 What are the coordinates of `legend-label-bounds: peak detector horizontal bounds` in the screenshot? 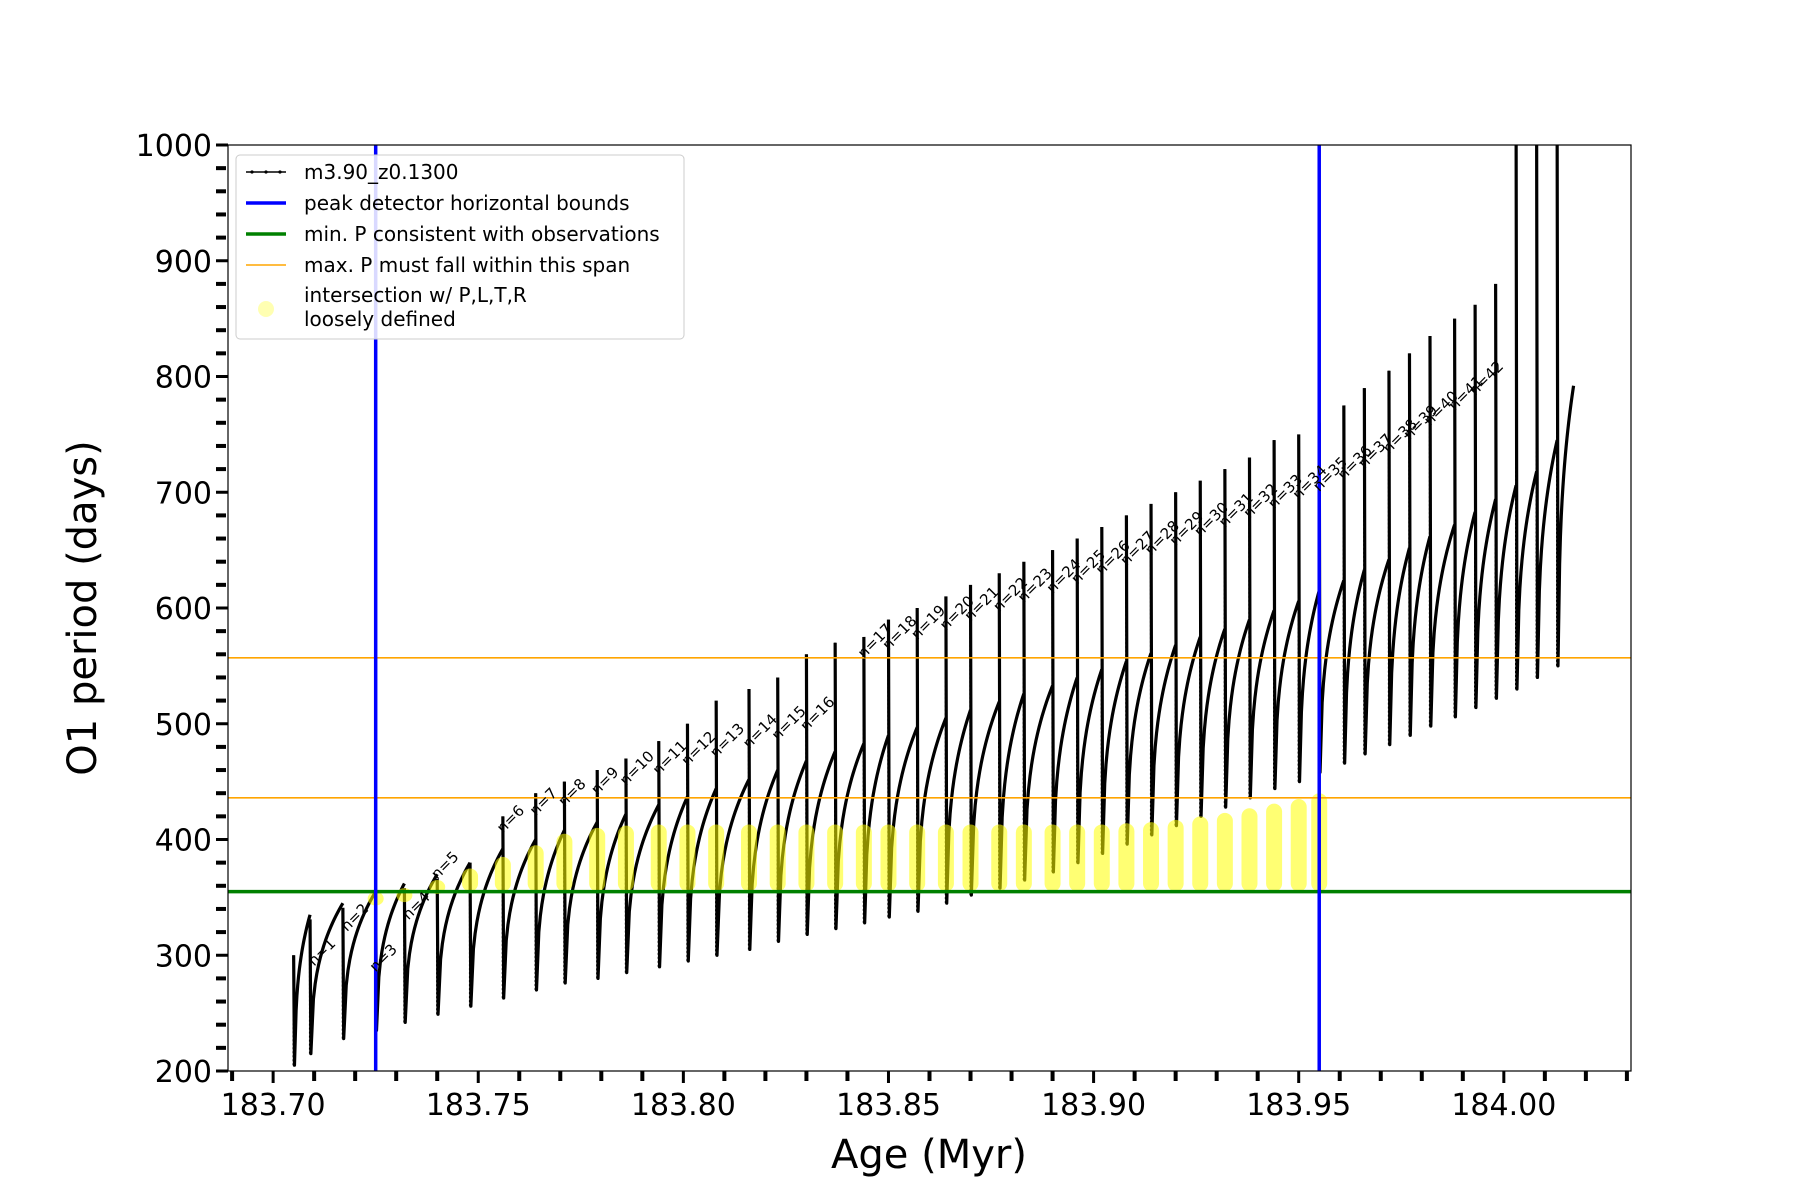 It's located at (467, 203).